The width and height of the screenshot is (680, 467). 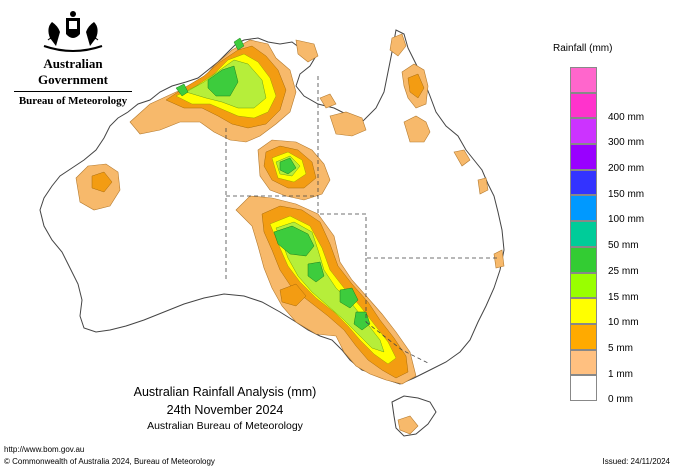 I want to click on legend-label: 150 mm, so click(x=626, y=194).